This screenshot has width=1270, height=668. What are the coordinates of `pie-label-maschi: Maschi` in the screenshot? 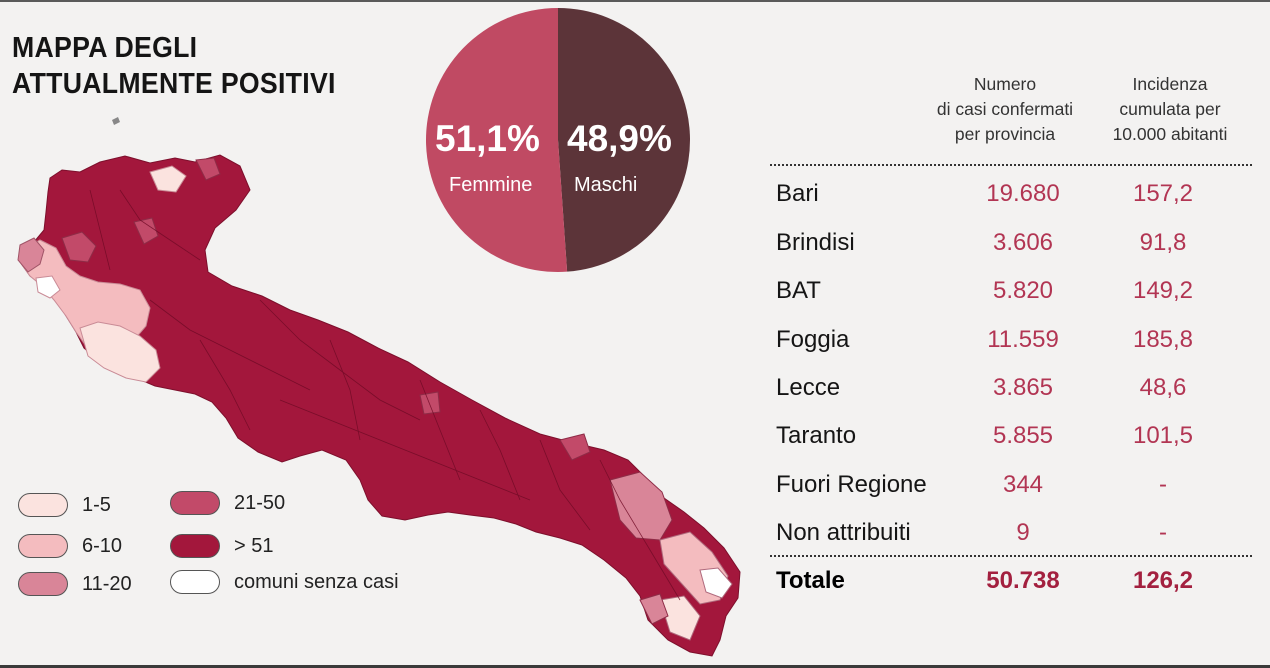 It's located at (606, 185).